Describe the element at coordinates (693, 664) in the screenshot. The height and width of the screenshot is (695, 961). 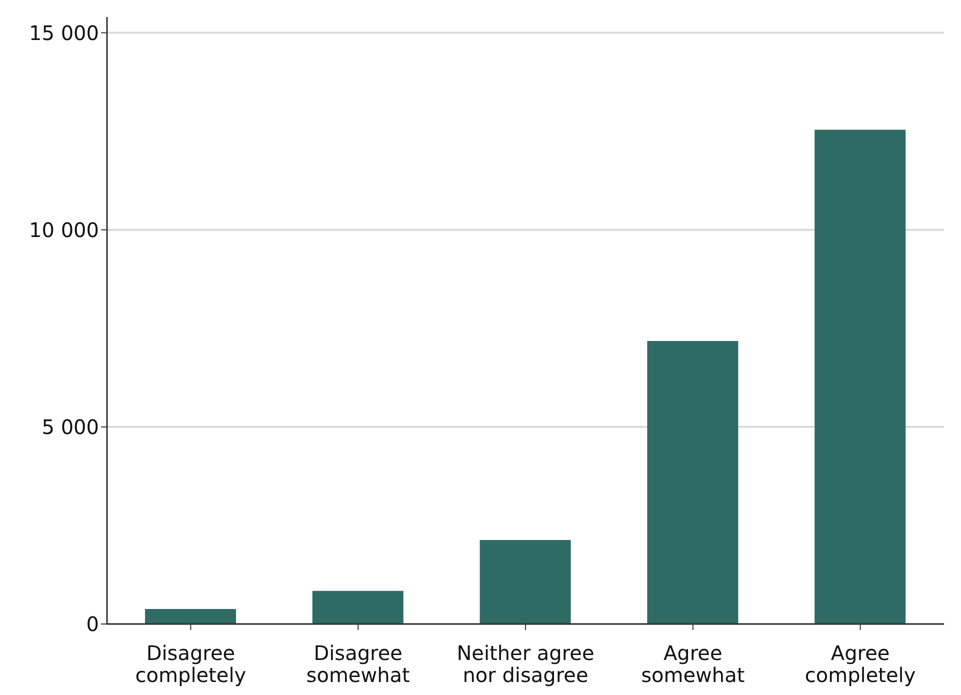
I see `x-tick-label: Agree somewhat` at that location.